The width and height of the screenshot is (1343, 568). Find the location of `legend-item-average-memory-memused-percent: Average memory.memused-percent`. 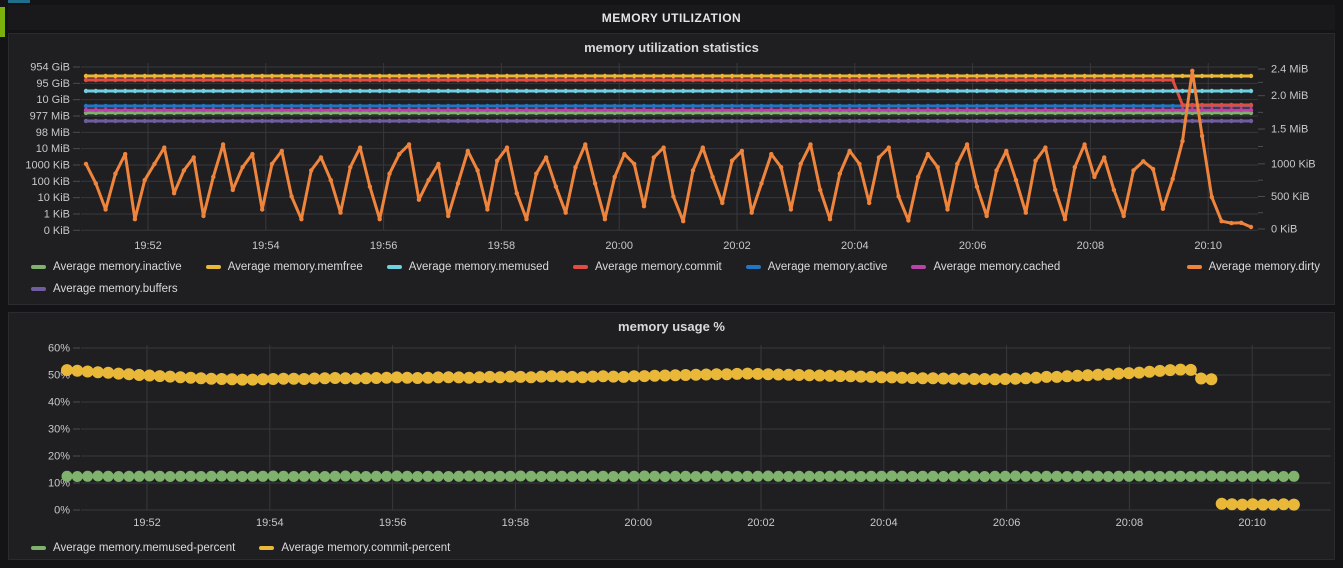

legend-item-average-memory-memused-percent: Average memory.memused-percent is located at coordinates (133, 548).